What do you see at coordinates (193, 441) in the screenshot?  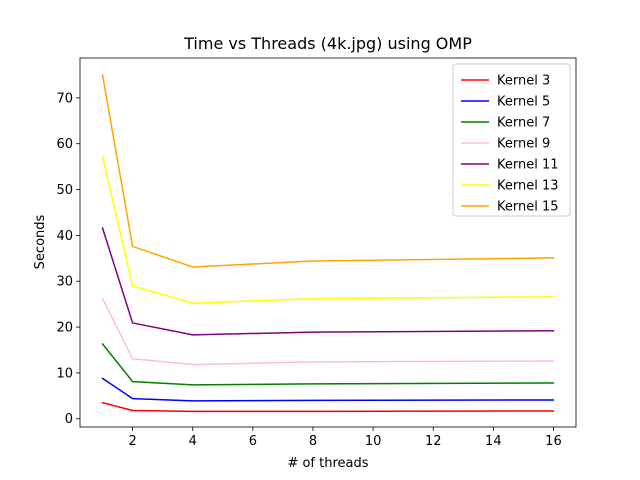 I see `x-tick-label: 4` at bounding box center [193, 441].